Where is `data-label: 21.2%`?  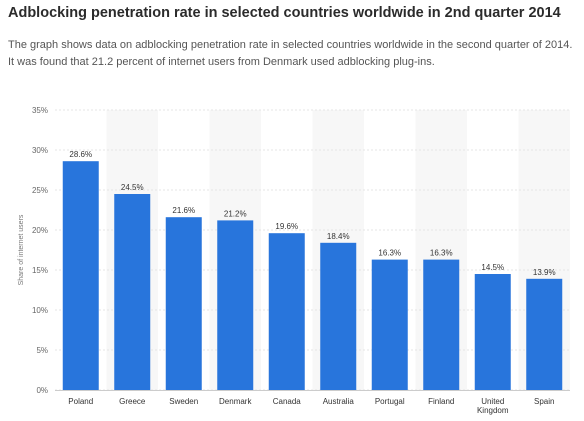 data-label: 21.2% is located at coordinates (235, 213).